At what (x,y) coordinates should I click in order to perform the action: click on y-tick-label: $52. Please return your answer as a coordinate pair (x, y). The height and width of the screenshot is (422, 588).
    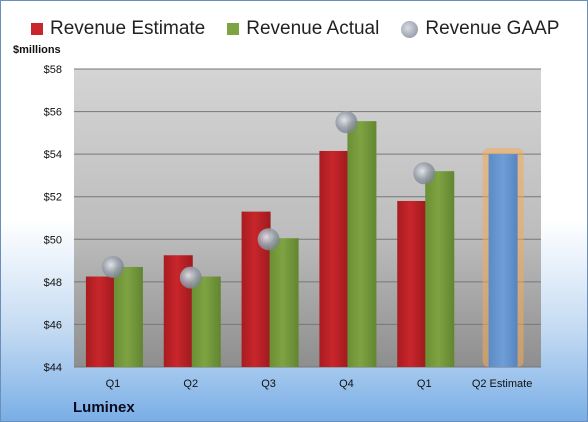
    Looking at the image, I should click on (53, 198).